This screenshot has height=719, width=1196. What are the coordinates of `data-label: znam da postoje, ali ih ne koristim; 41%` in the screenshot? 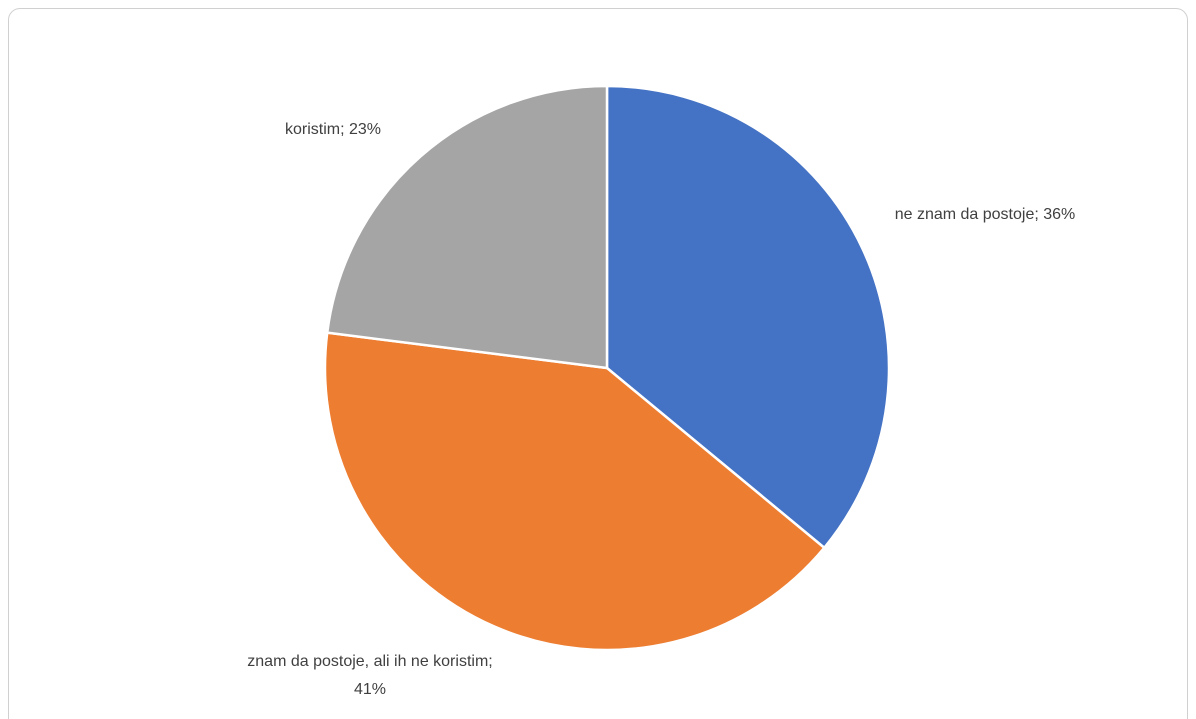 It's located at (370, 676).